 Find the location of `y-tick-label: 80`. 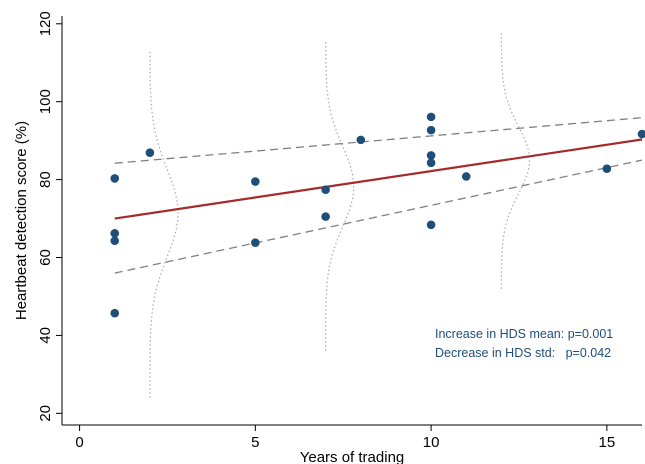

y-tick-label: 80 is located at coordinates (45, 179).